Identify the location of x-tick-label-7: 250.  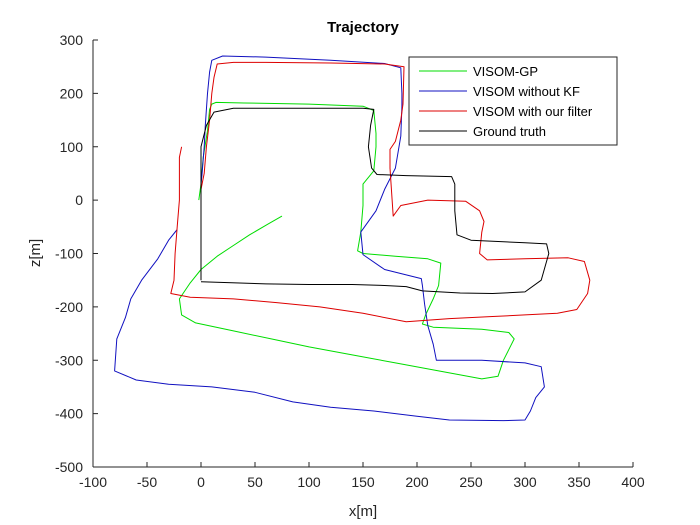
(471, 482).